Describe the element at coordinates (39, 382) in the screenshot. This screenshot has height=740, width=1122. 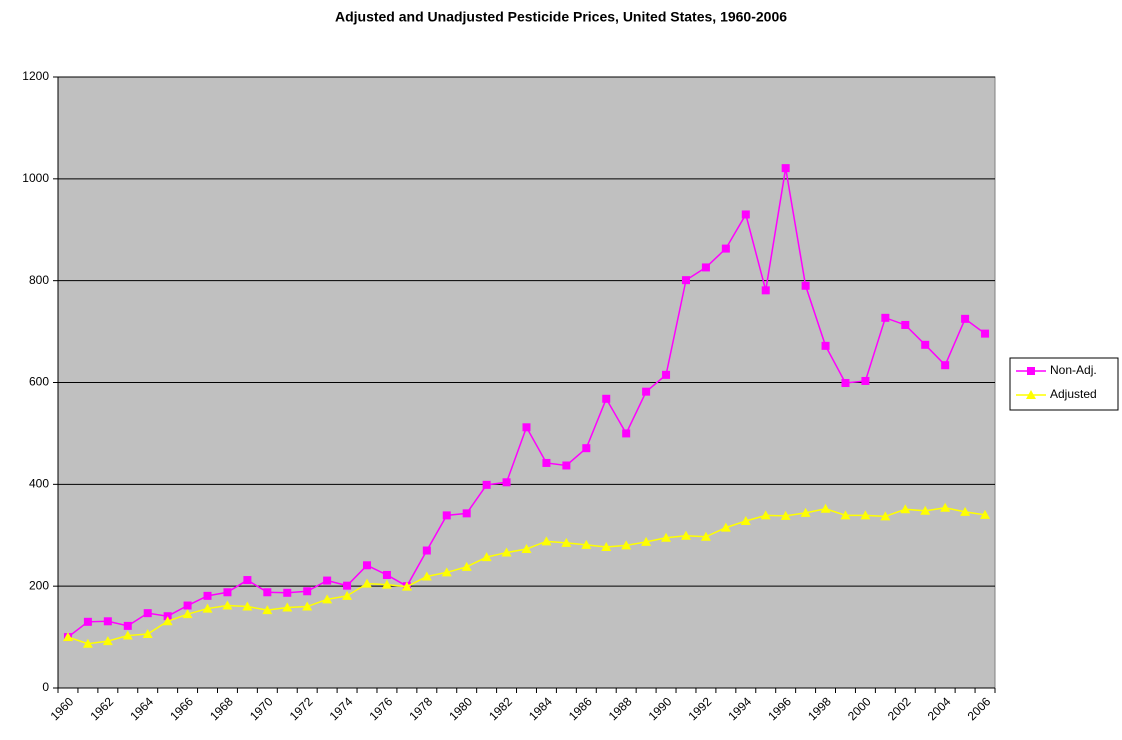
I see `y-tick-label: 600` at that location.